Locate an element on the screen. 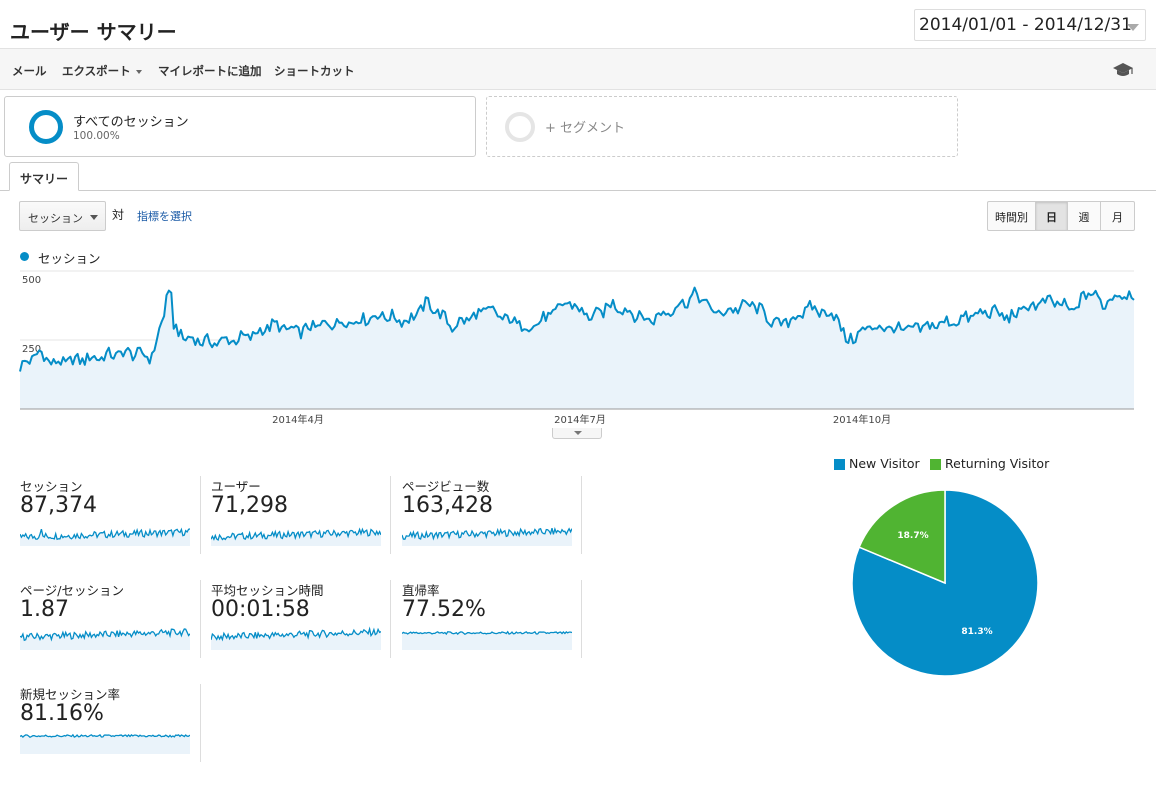 This screenshot has height=791, width=1156. period-month-button: 月 is located at coordinates (1117, 217).